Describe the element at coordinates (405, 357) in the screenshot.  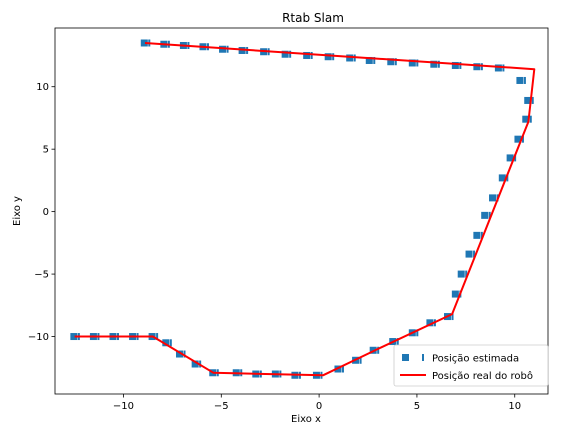
I see `legend-marker-estimated` at that location.